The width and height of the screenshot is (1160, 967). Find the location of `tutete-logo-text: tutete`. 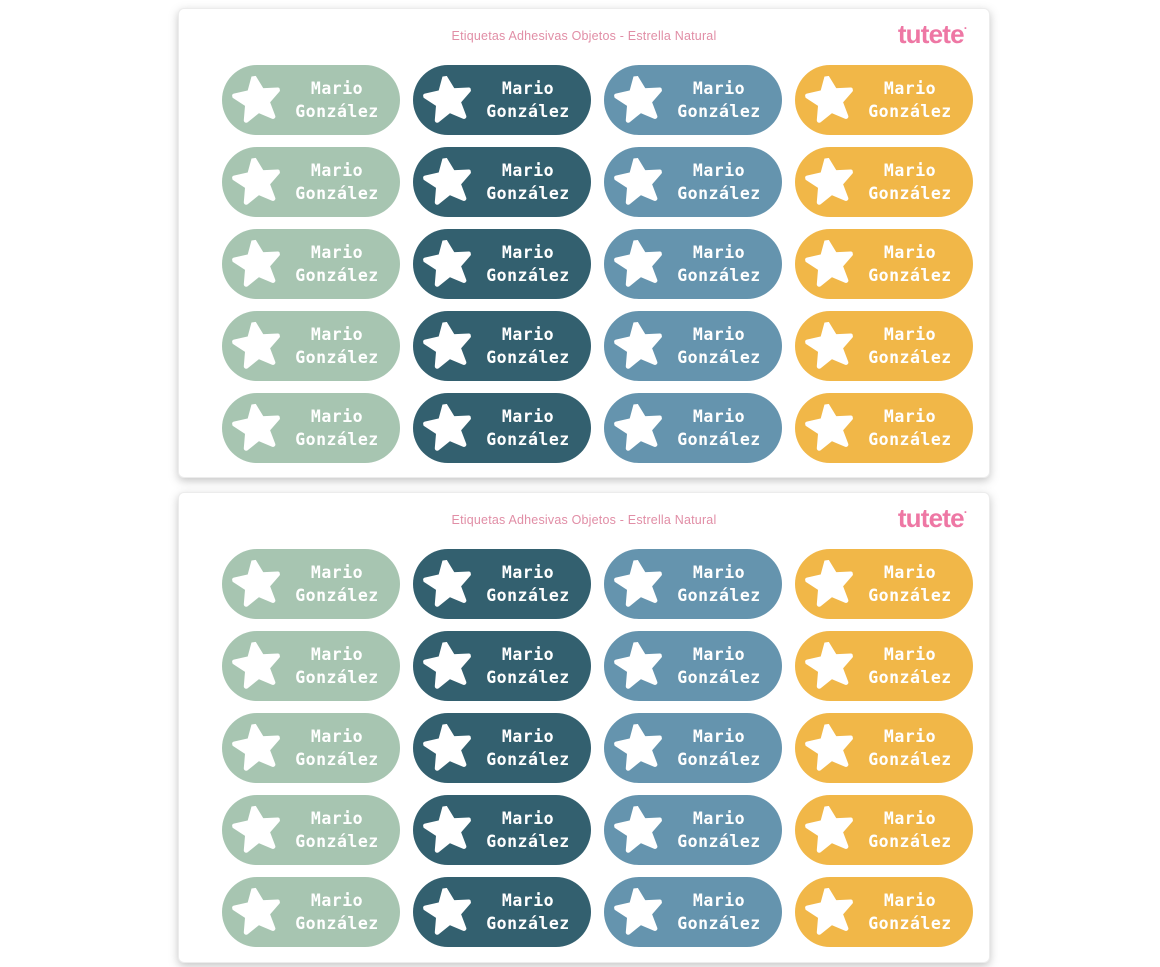

tutete-logo-text: tutete is located at coordinates (931, 34).